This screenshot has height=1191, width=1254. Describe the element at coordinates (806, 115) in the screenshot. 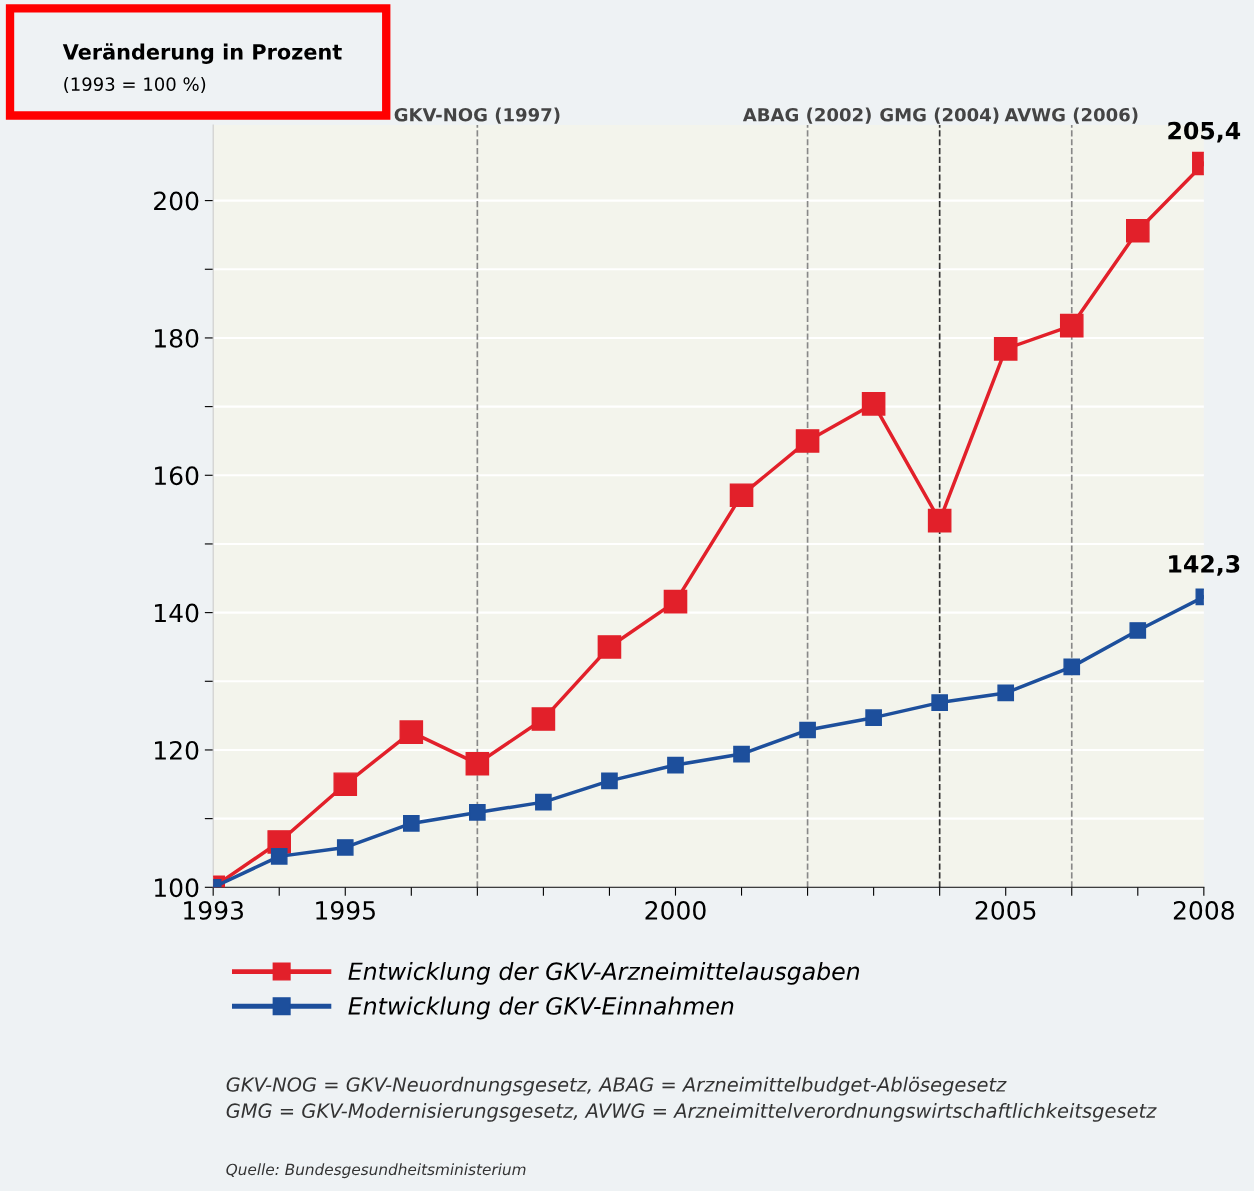

I see `ref-line-label: ABAG (2002)` at that location.